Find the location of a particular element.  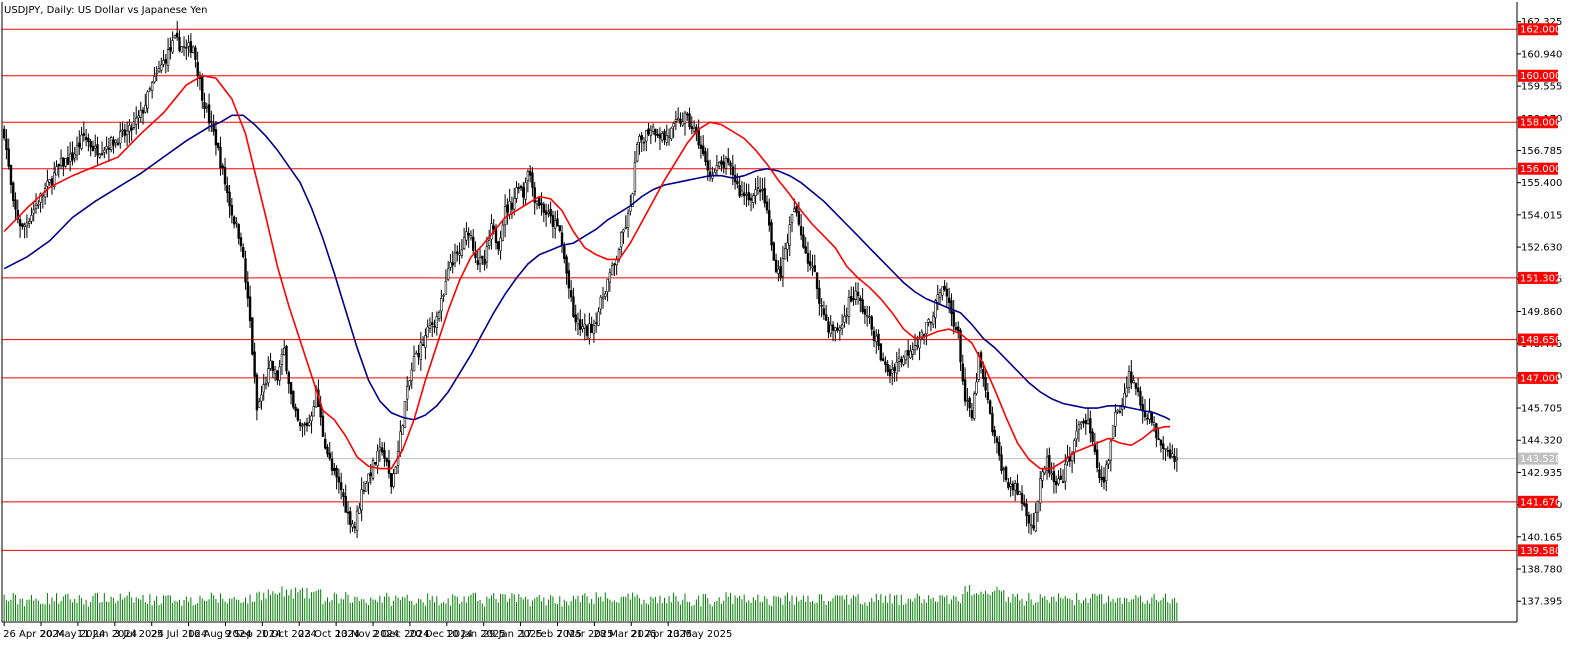

y-tick-label: 160.940 is located at coordinates (1541, 54).